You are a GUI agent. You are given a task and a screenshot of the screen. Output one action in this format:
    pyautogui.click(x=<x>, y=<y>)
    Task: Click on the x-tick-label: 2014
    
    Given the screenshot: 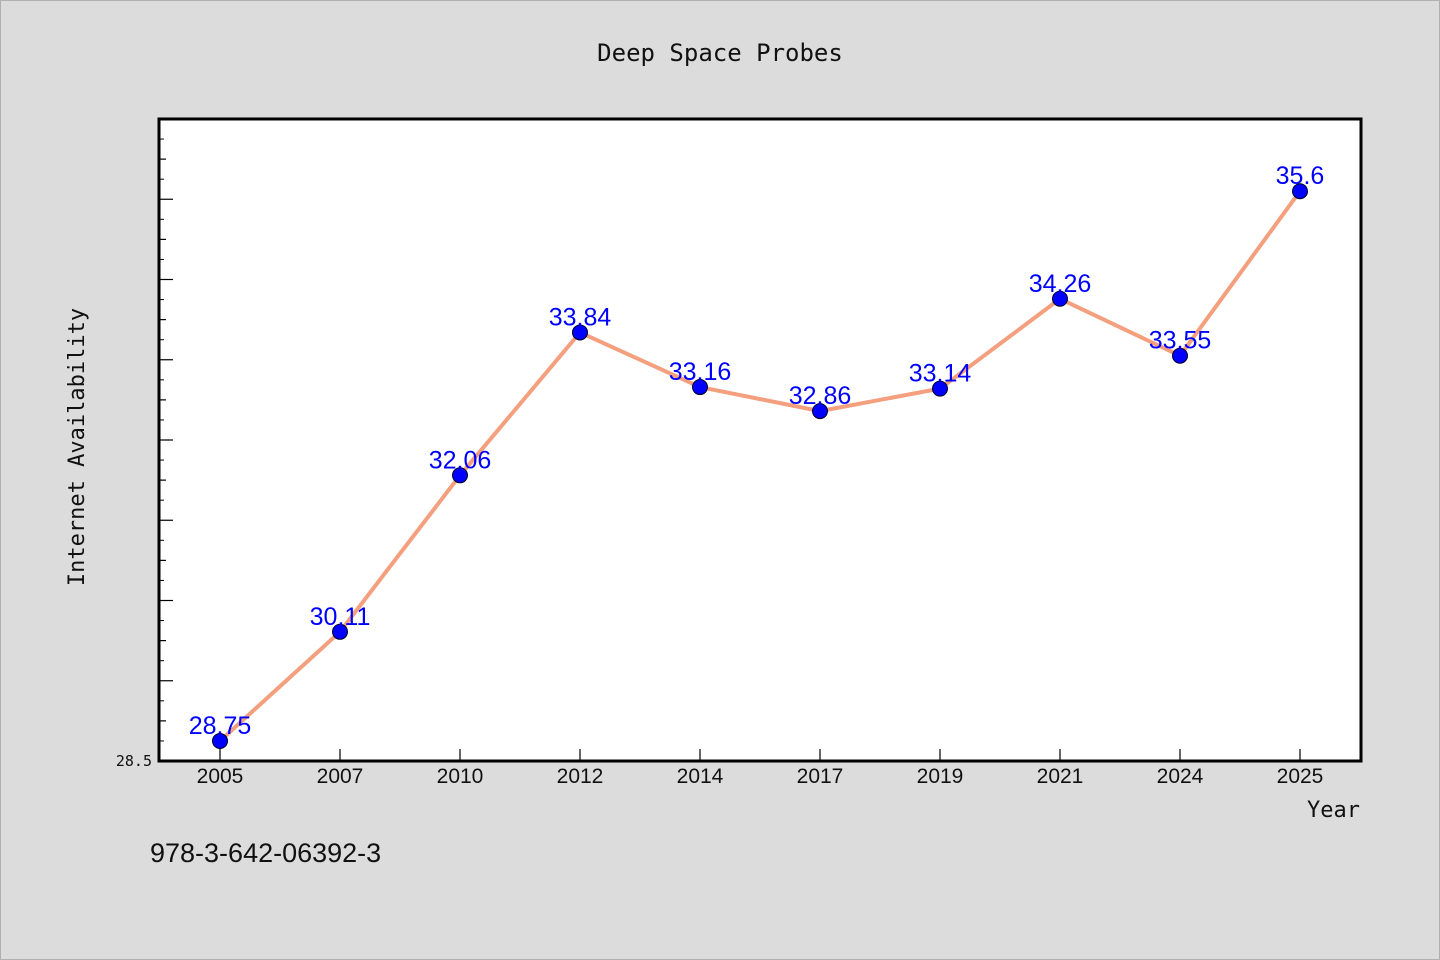 What is the action you would take?
    pyautogui.click(x=700, y=776)
    